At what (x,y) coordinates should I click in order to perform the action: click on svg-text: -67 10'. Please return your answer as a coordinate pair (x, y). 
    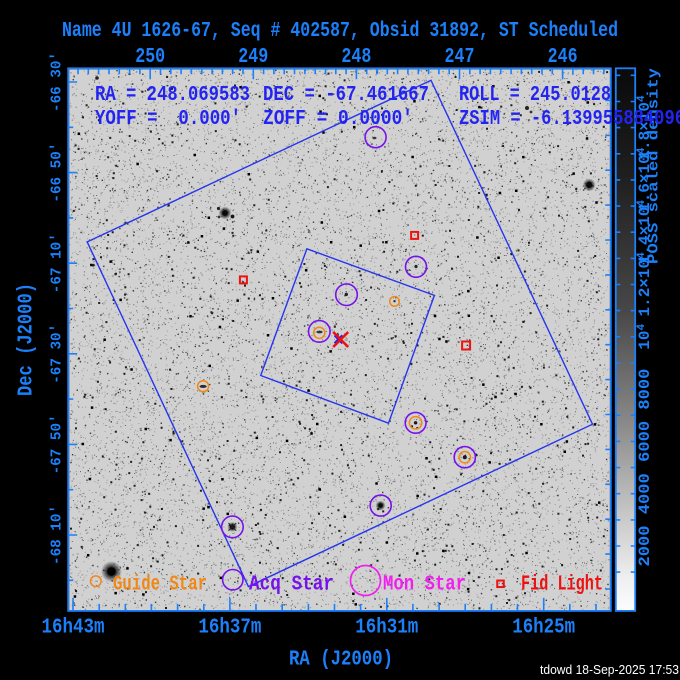
    Looking at the image, I should click on (58, 263).